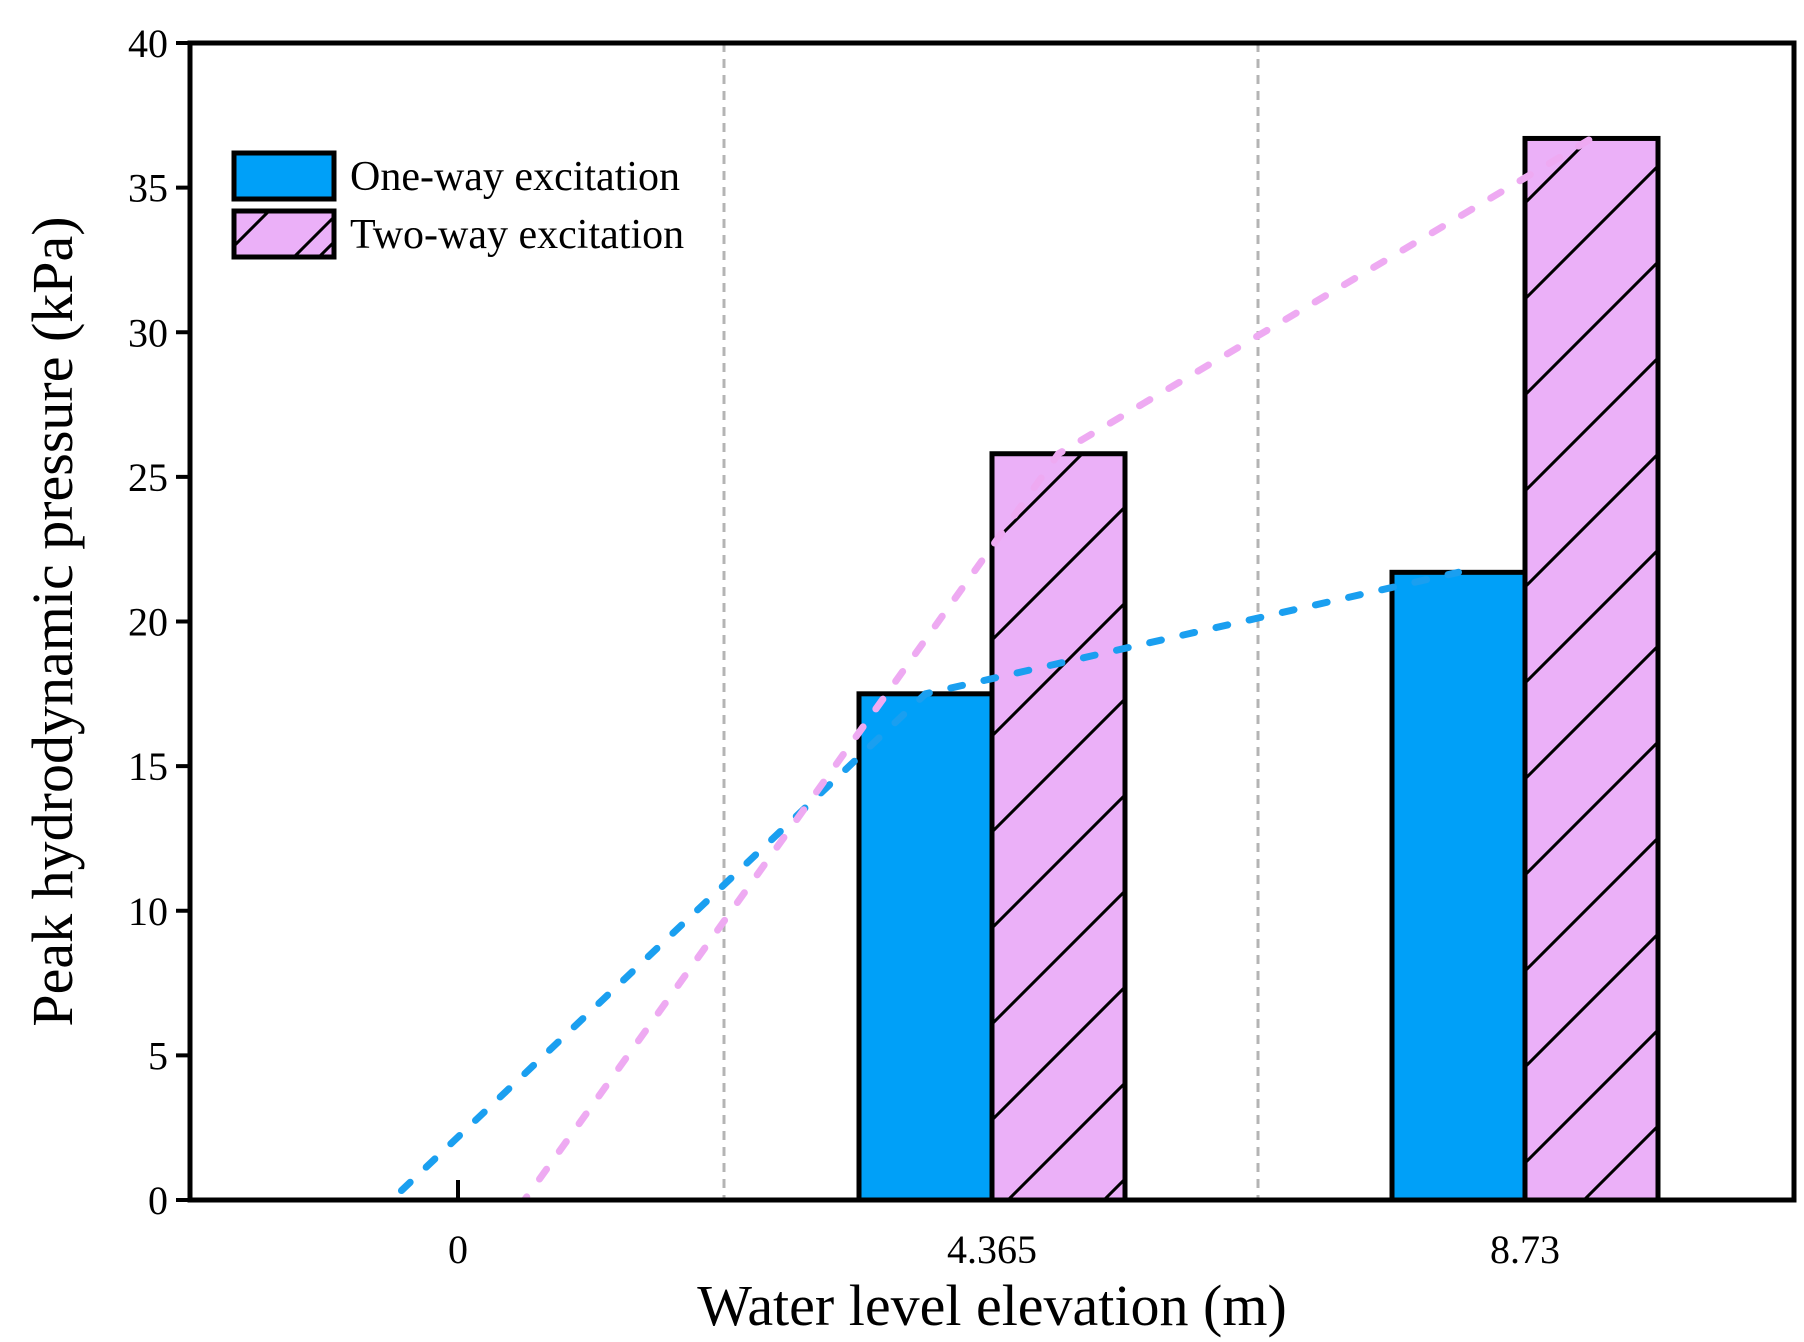 This screenshot has height=1342, width=1804. What do you see at coordinates (148, 766) in the screenshot?
I see `y-tick-label-15: 15` at bounding box center [148, 766].